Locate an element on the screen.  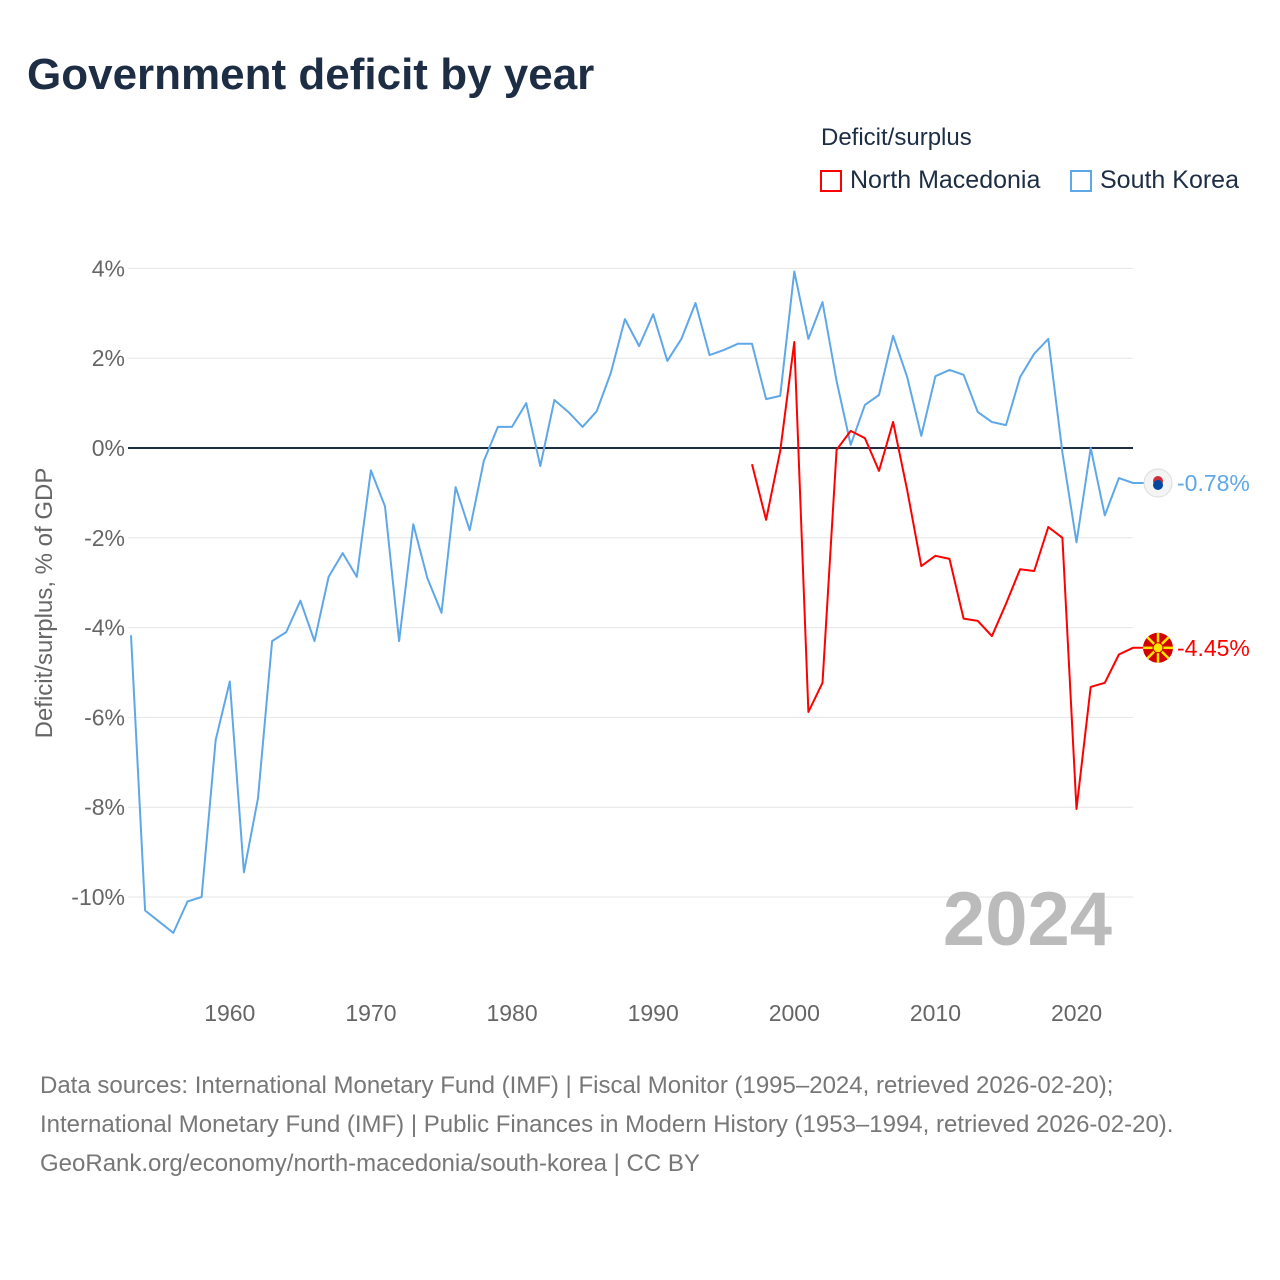
legend-item-north-macedonia: North Macedonia is located at coordinates (930, 180).